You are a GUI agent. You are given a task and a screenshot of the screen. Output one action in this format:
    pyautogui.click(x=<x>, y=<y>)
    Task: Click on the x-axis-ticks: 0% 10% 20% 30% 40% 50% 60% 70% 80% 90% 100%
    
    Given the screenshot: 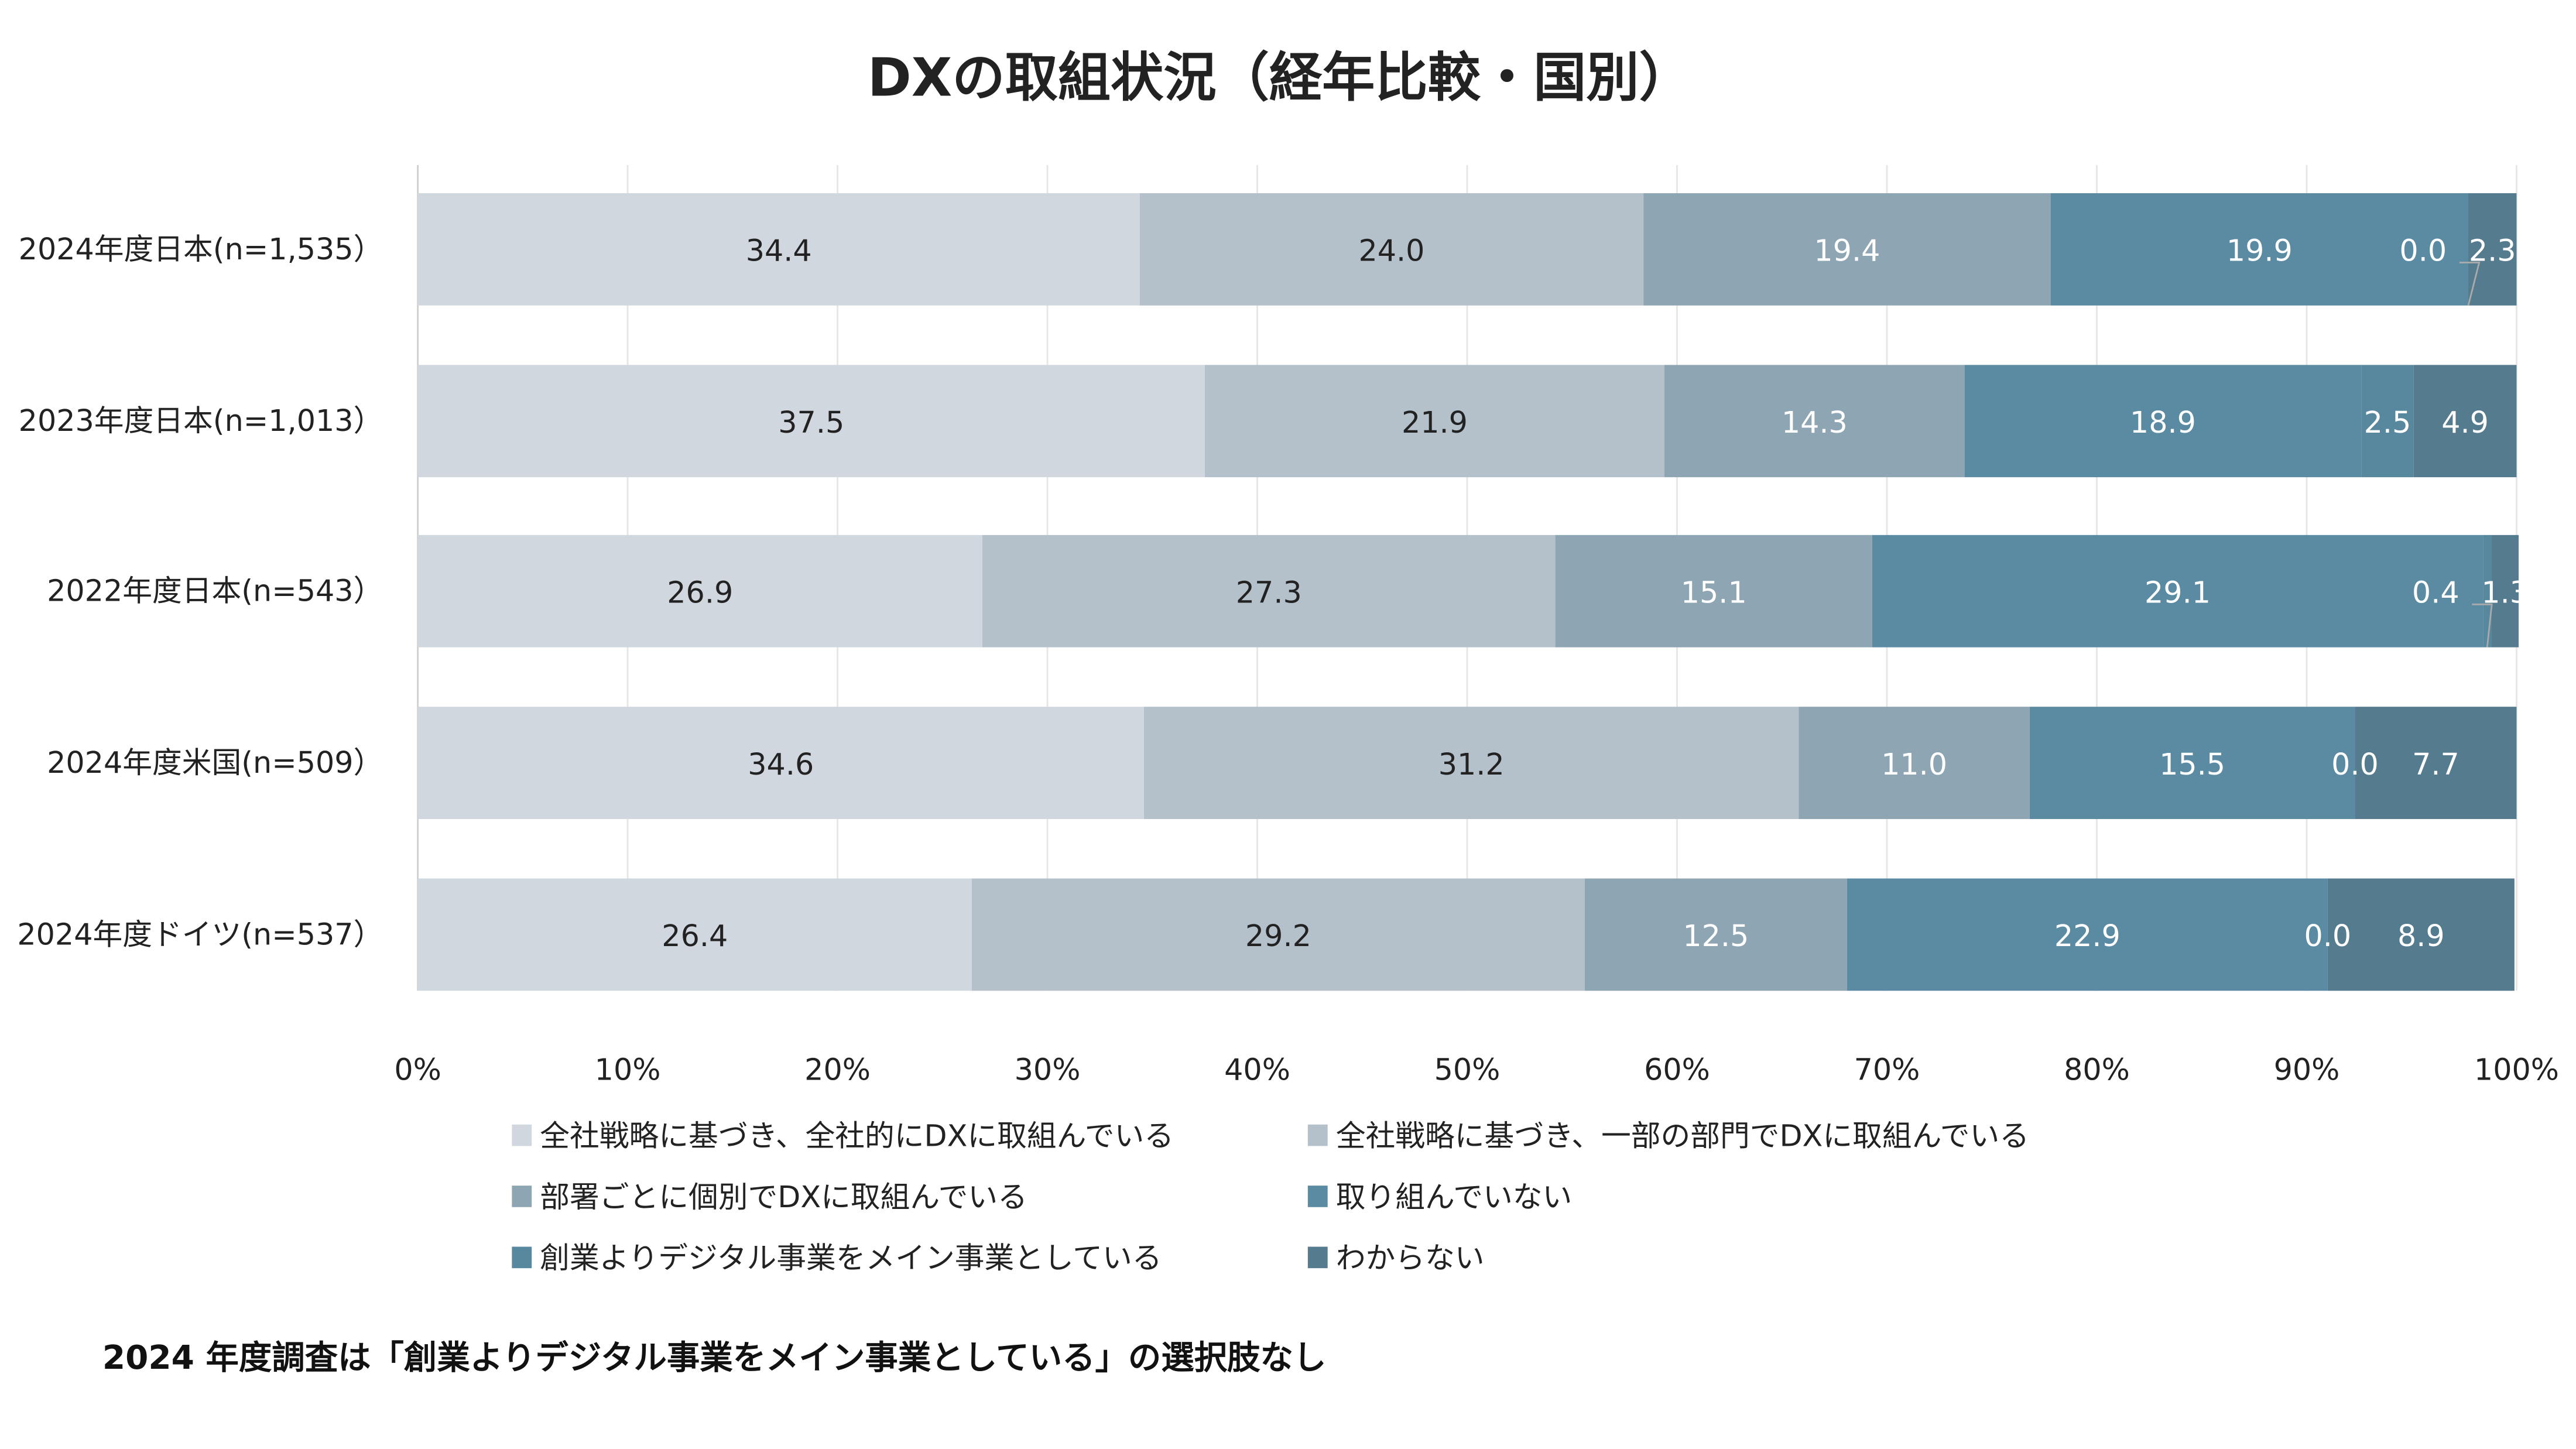 What is the action you would take?
    pyautogui.click(x=1476, y=1070)
    